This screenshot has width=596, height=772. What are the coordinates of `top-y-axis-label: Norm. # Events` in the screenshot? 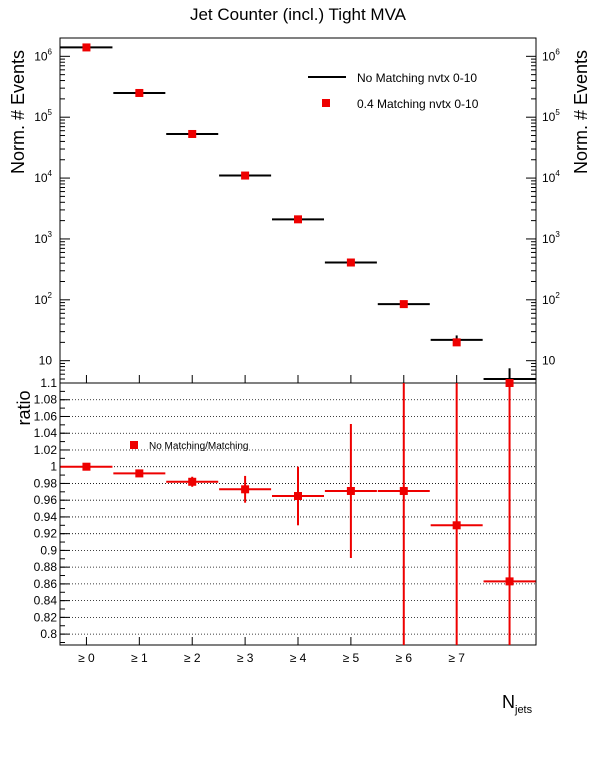 It's located at (18, 112).